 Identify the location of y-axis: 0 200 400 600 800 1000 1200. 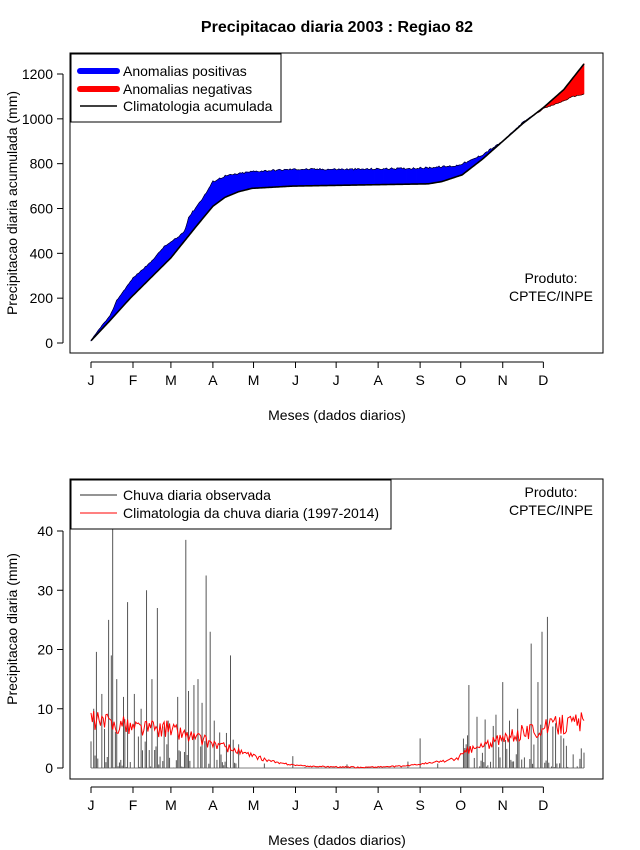
(43, 208).